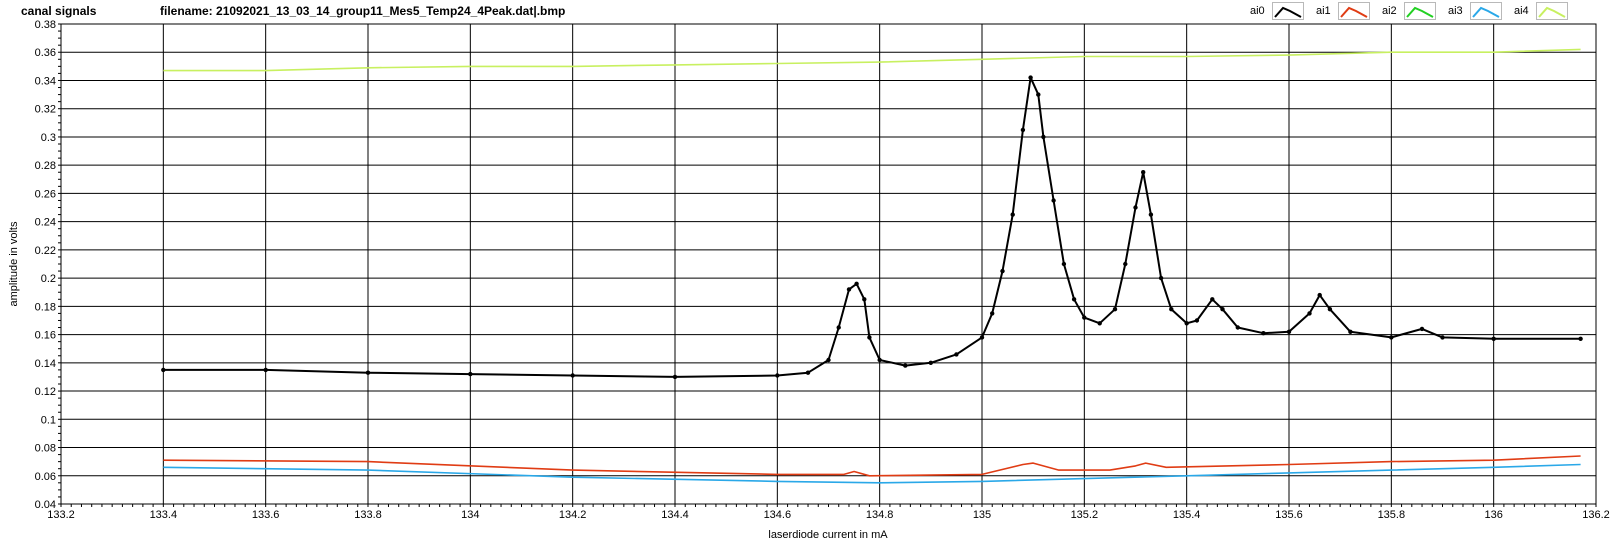 This screenshot has width=1620, height=544. What do you see at coordinates (1085, 515) in the screenshot?
I see `x-tick-label: 135.2` at bounding box center [1085, 515].